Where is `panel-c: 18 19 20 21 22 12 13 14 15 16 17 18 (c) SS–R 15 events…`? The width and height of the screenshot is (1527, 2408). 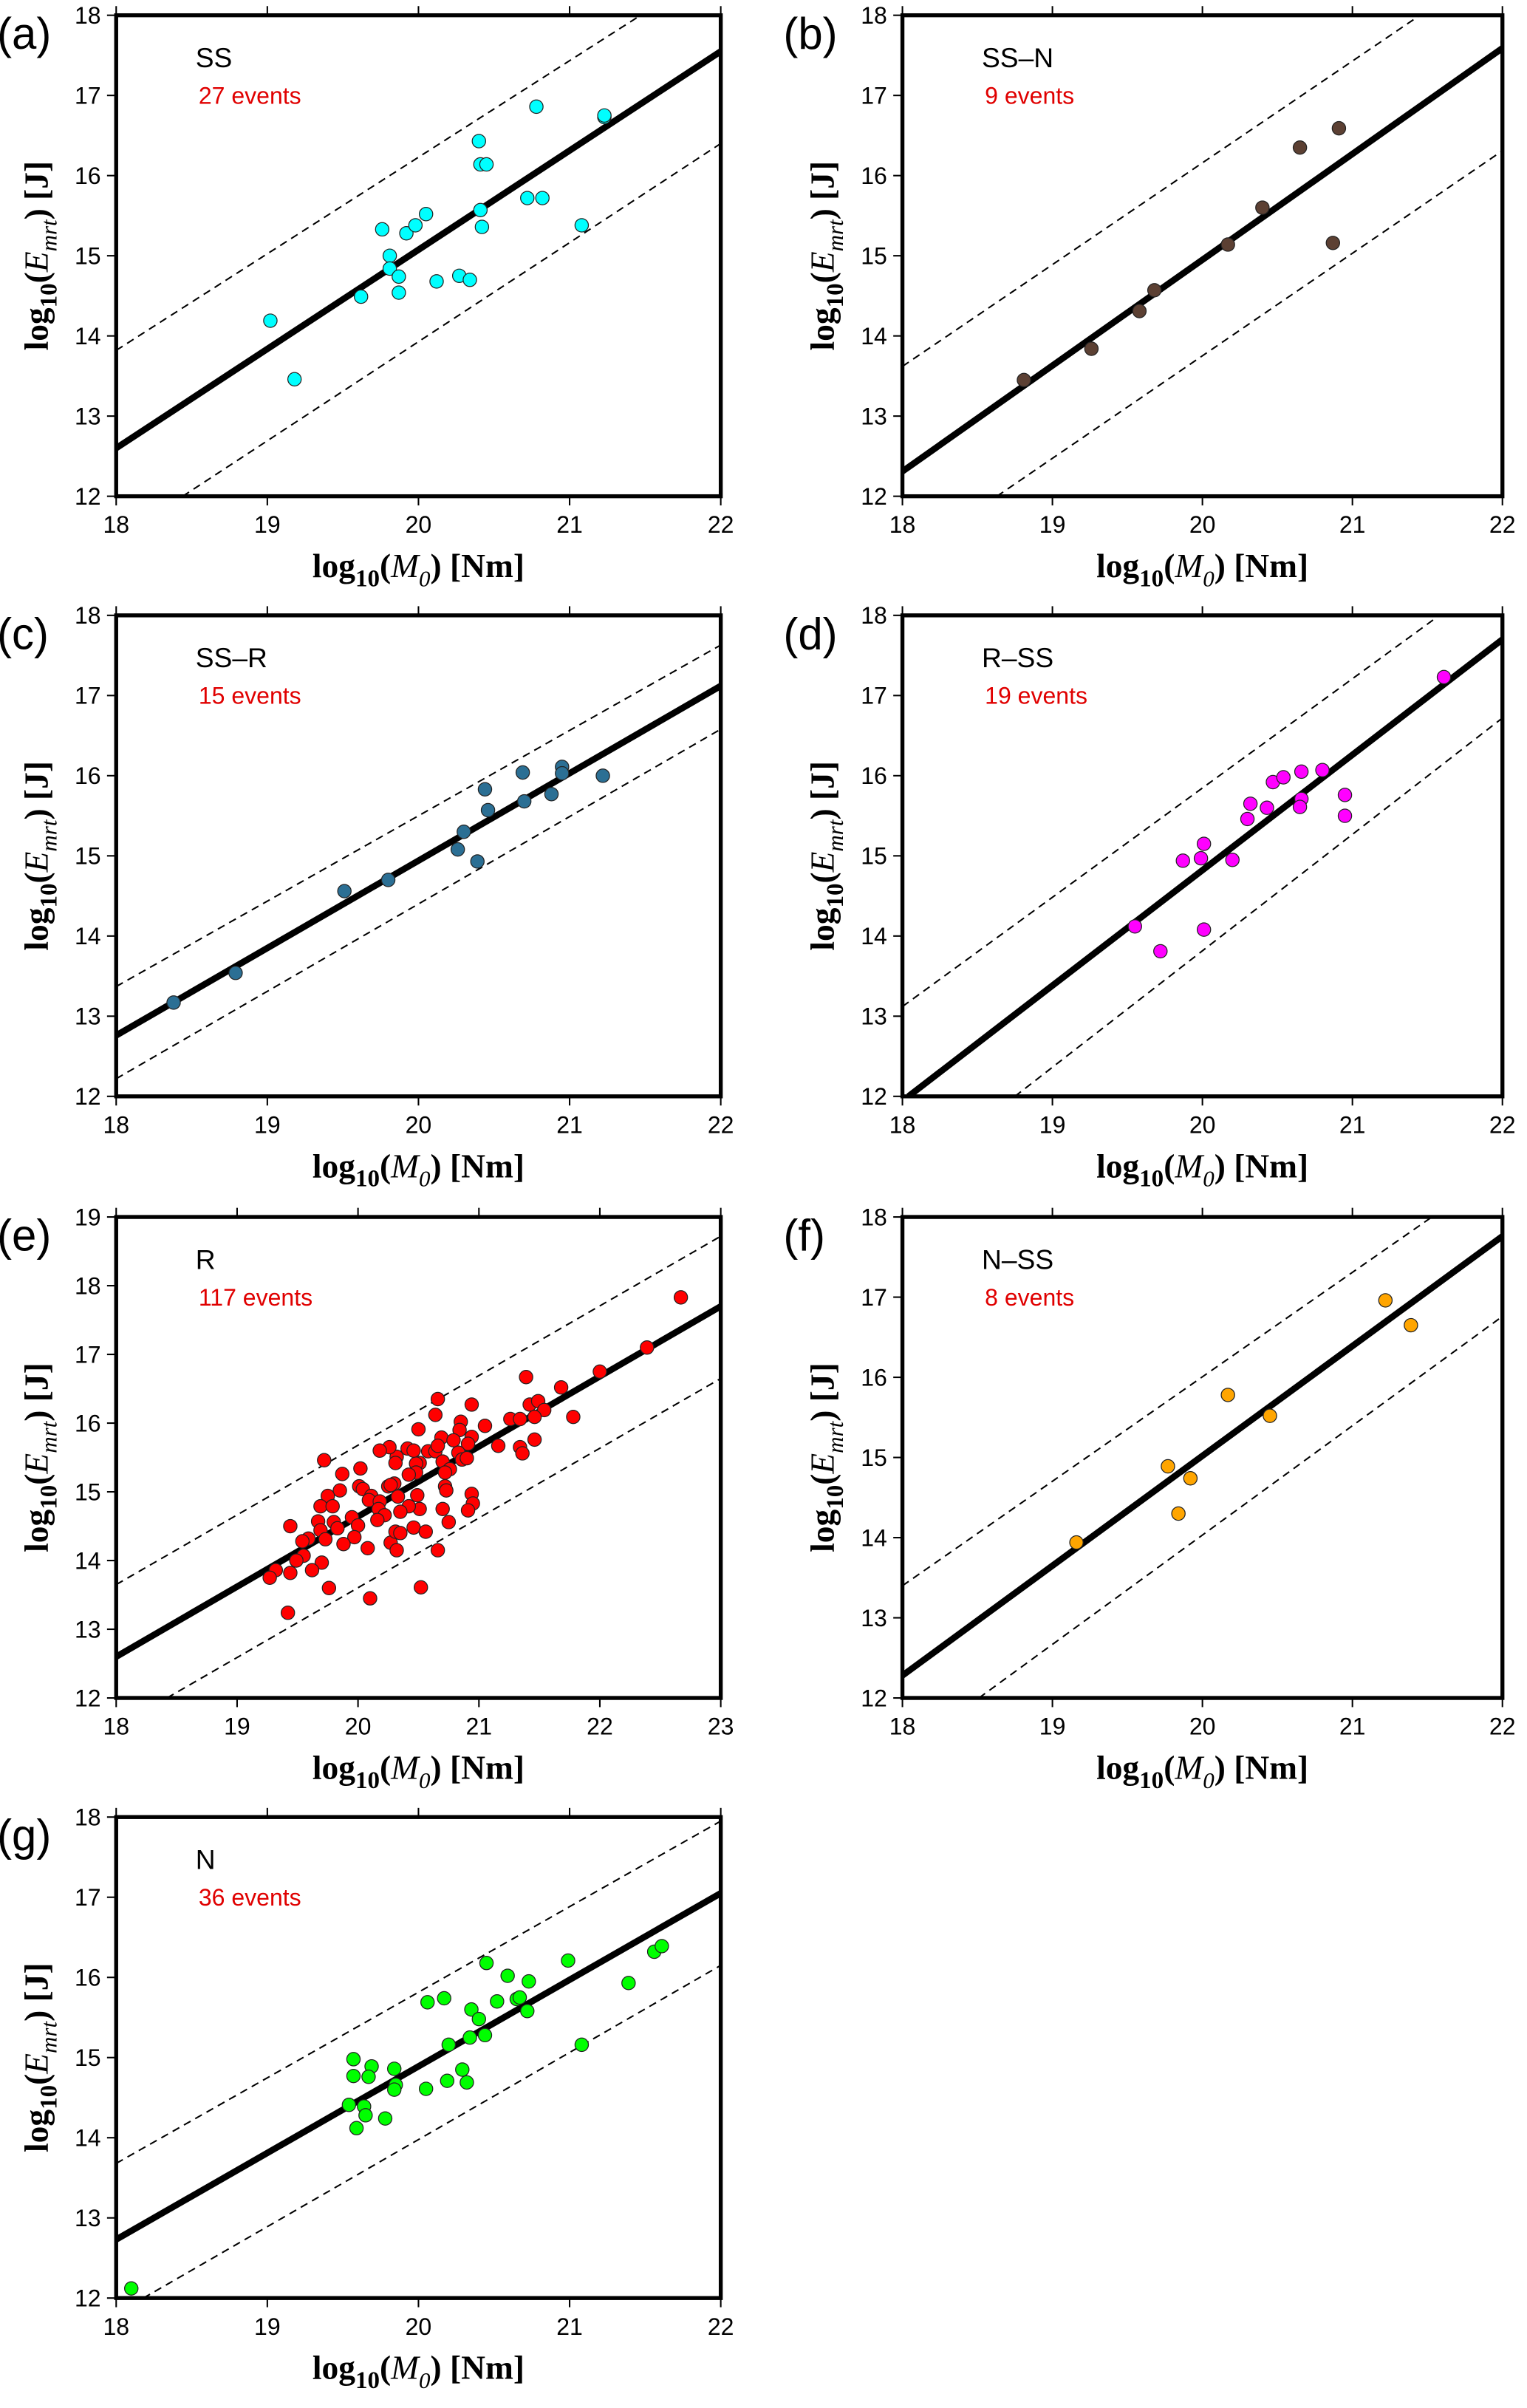 panel-c: 18 19 20 21 22 12 13 14 15 16 17 18 (c) SS–R 15 events… is located at coordinates (367, 897).